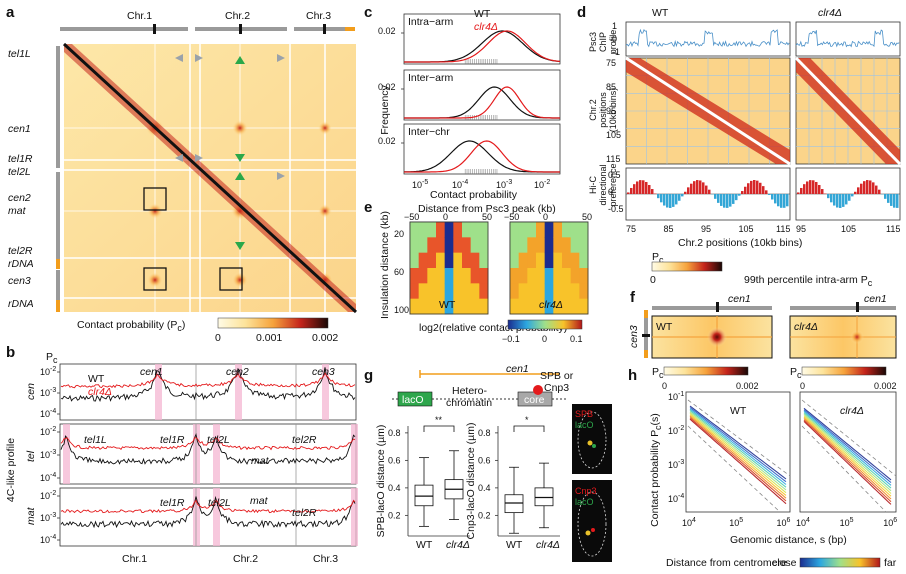 The image size is (906, 574). What do you see at coordinates (245, 559) in the screenshot?
I see `svg-text: Chr.2` at bounding box center [245, 559].